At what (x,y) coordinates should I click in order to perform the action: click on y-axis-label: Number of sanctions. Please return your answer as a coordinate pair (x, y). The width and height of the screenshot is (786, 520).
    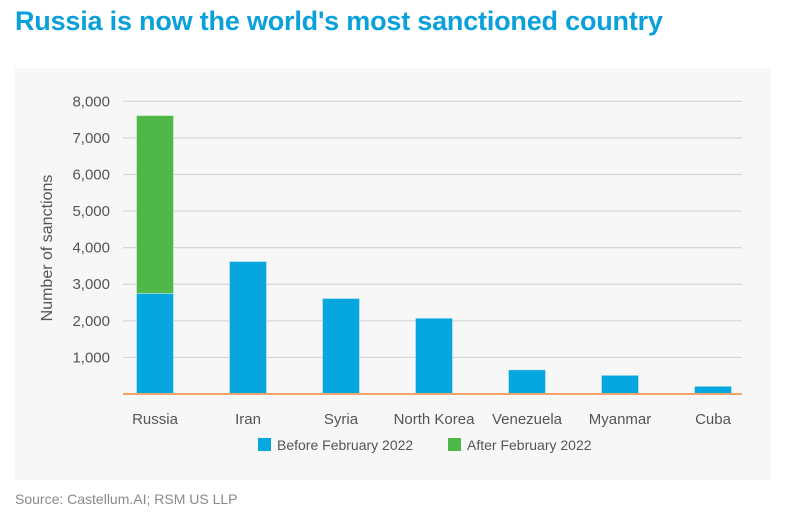
    Looking at the image, I should click on (47, 248).